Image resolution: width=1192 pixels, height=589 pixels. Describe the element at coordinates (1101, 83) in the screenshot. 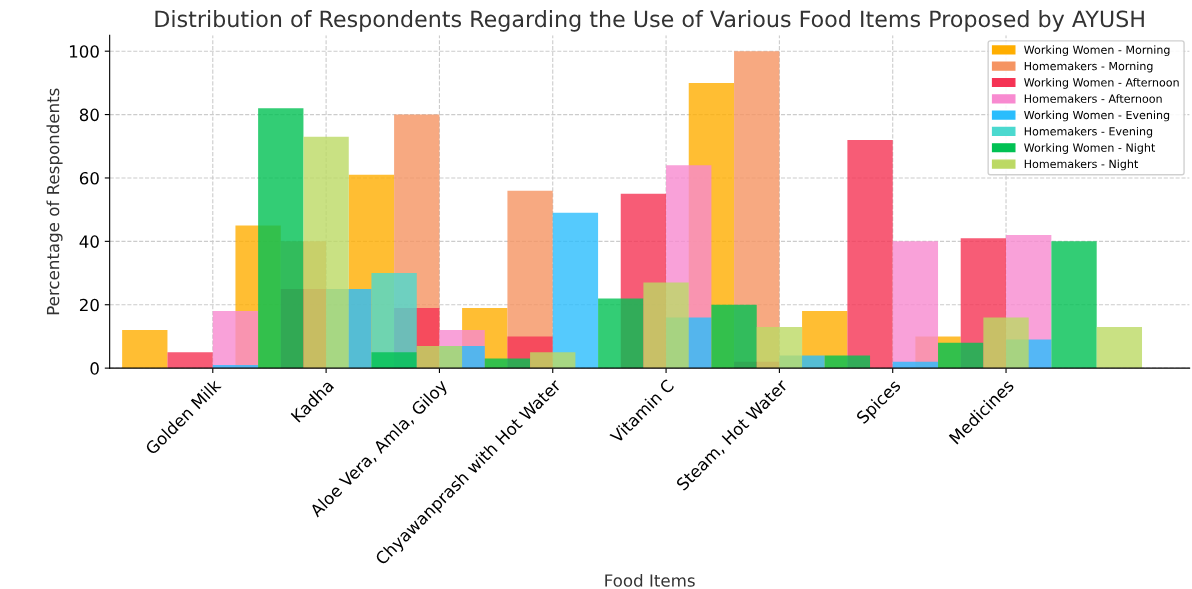

I see `legend-label: Working Women - Afternoon` at that location.